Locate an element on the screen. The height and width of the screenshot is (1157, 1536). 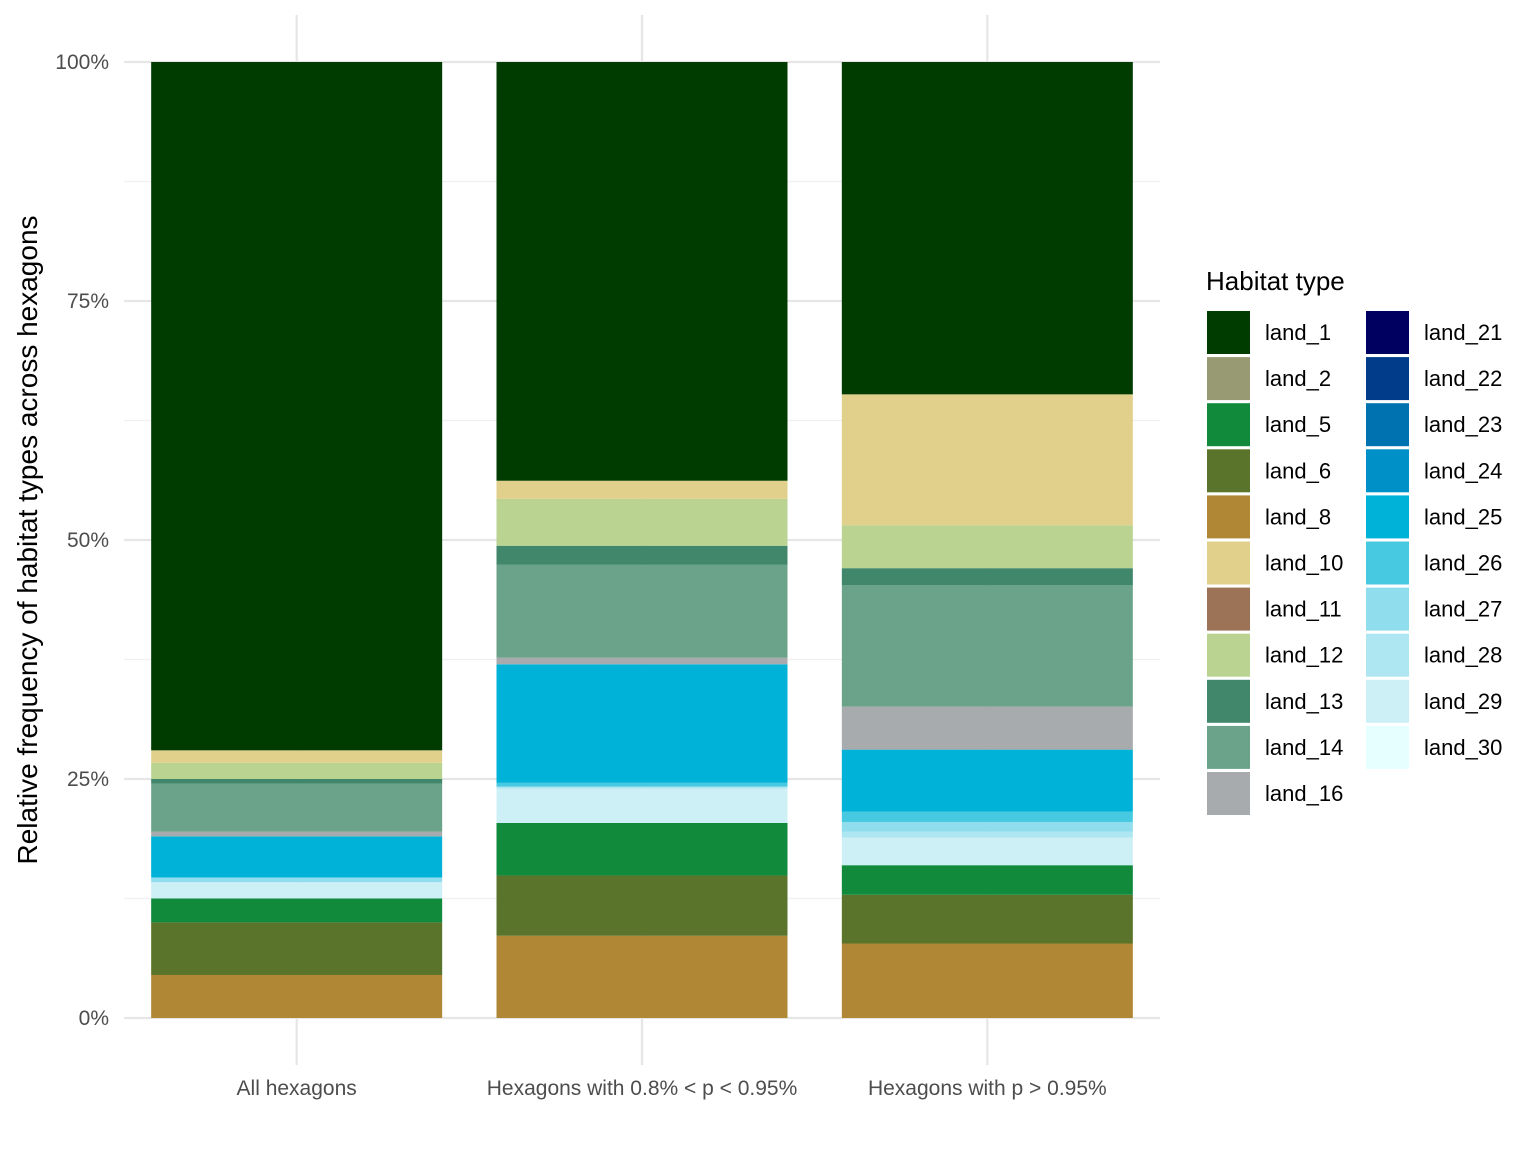
legend-title: Habitat type is located at coordinates (1275, 281).